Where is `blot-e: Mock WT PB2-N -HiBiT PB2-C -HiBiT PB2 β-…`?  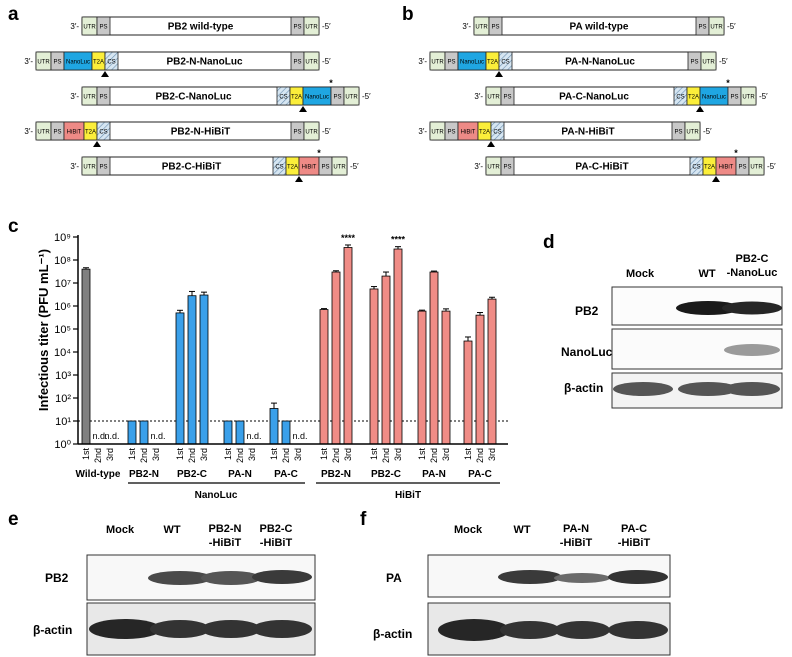
blot-e: Mock WT PB2-N -HiBiT PB2-C -HiBiT PB2 β-… is located at coordinates (174, 589).